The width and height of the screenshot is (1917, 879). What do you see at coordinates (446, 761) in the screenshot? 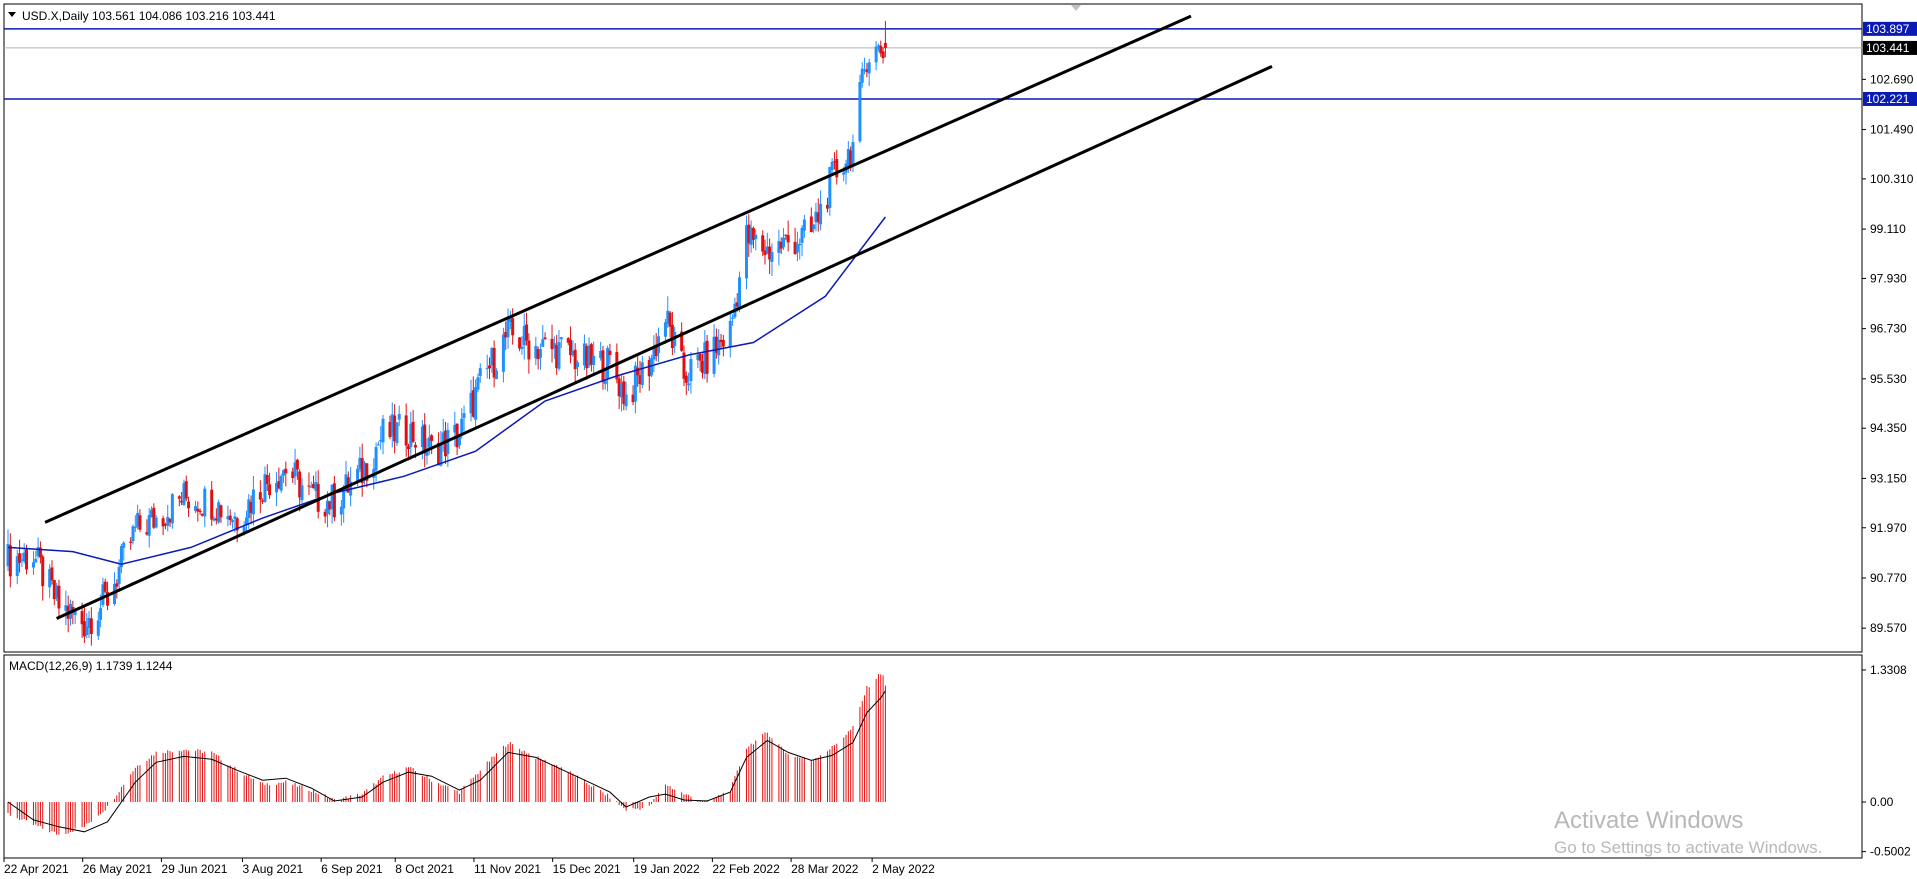
I see `macd-signal-line` at bounding box center [446, 761].